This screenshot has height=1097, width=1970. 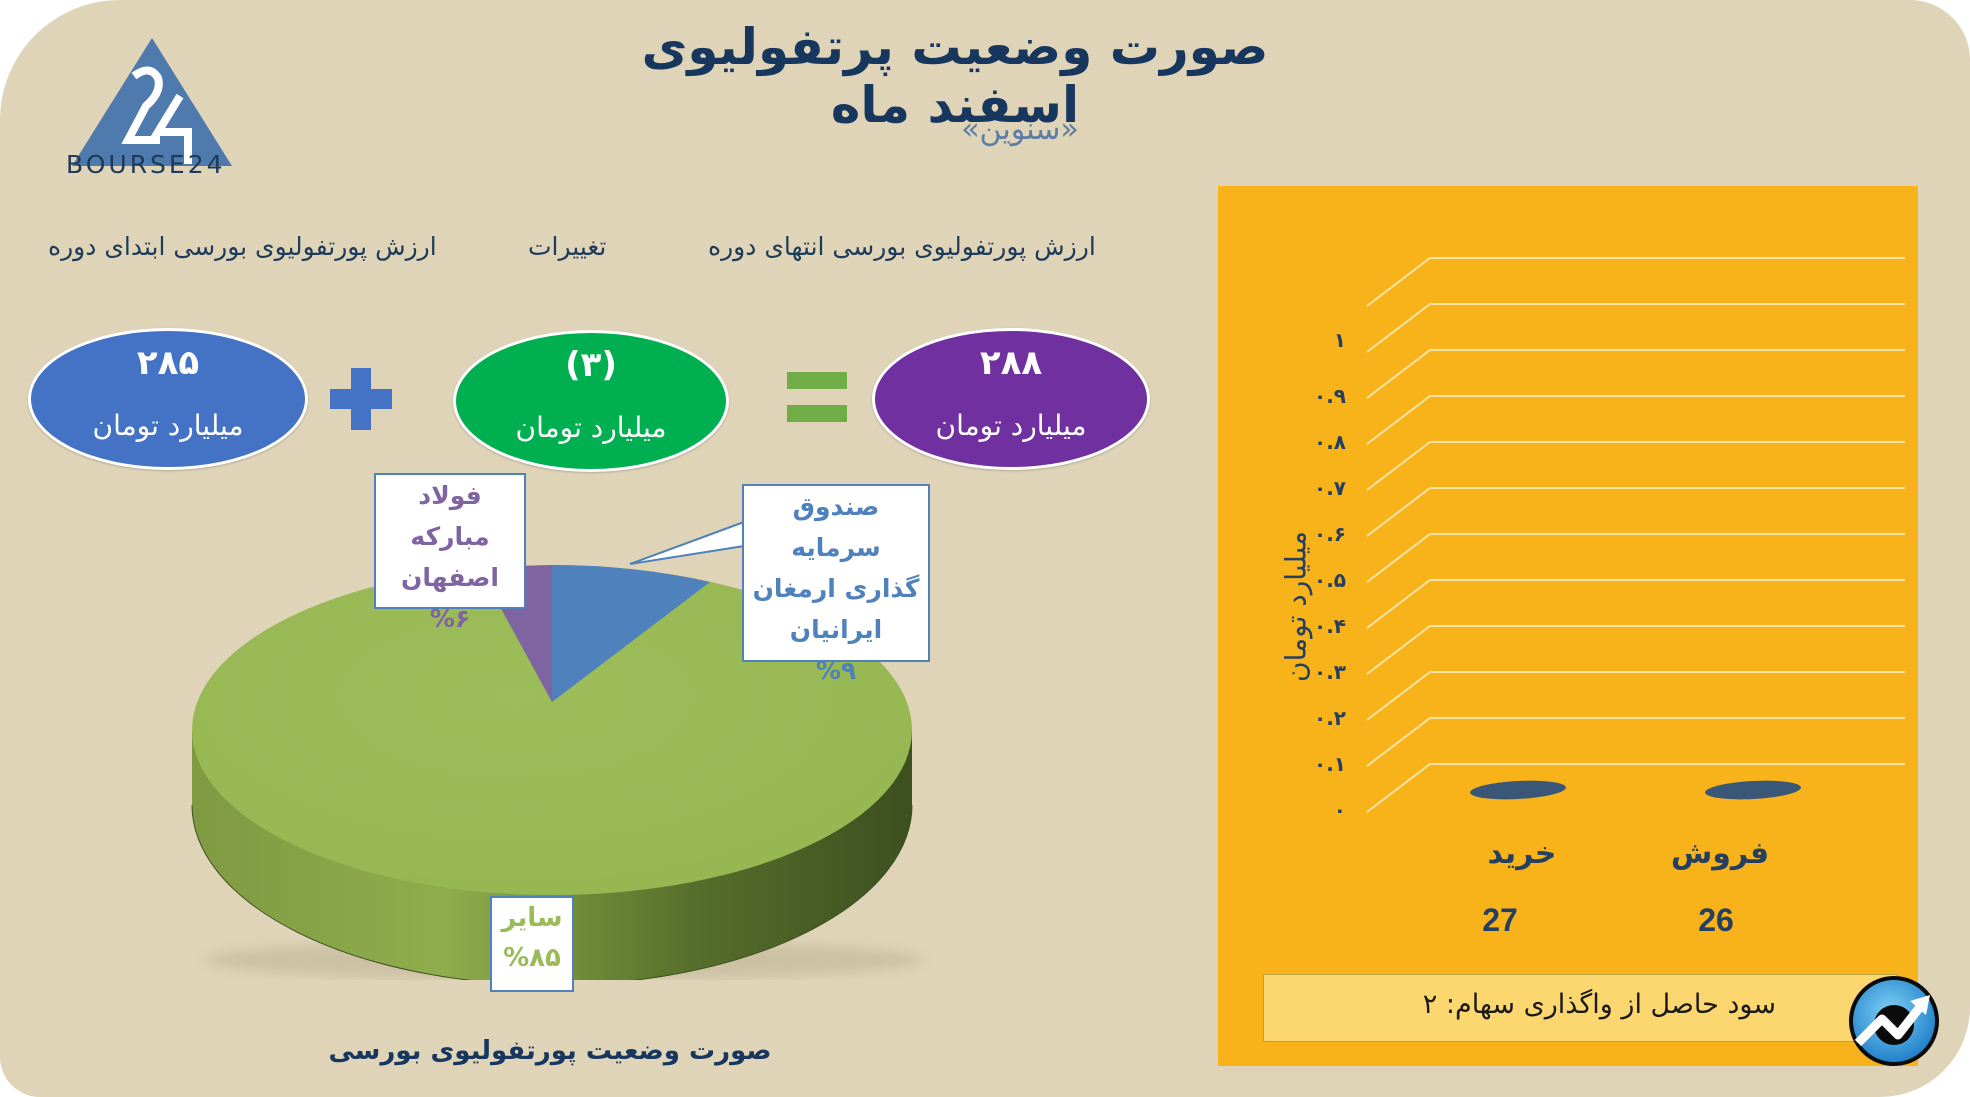 What do you see at coordinates (955, 76) in the screenshot?
I see `page-title: صورت وضعیت پرتفولیوی اسفند ماه` at bounding box center [955, 76].